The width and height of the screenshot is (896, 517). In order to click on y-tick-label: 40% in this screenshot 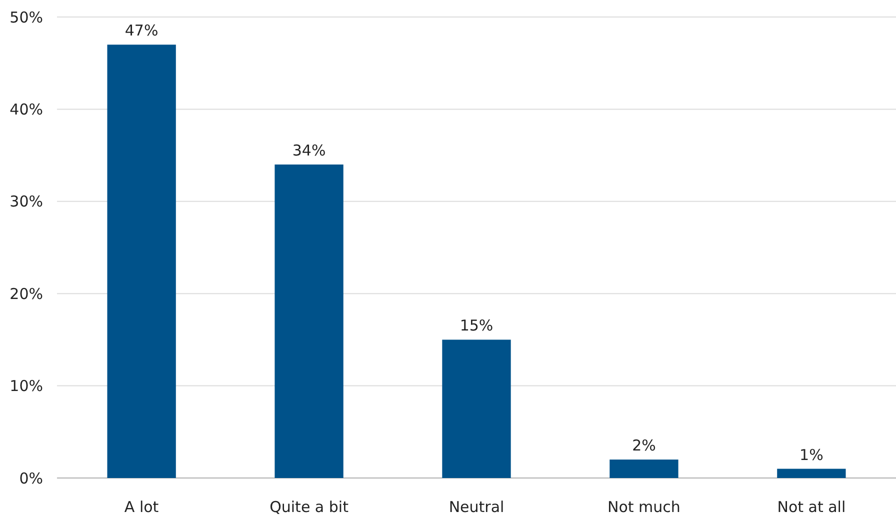, I will do `click(26, 109)`.